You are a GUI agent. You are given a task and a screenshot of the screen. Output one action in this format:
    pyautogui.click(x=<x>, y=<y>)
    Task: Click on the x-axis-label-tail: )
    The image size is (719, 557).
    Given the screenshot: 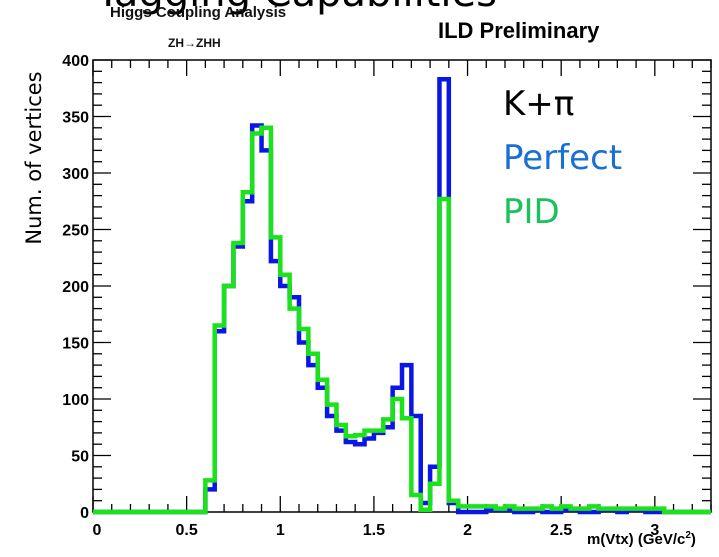 What is the action you would take?
    pyautogui.click(x=693, y=539)
    